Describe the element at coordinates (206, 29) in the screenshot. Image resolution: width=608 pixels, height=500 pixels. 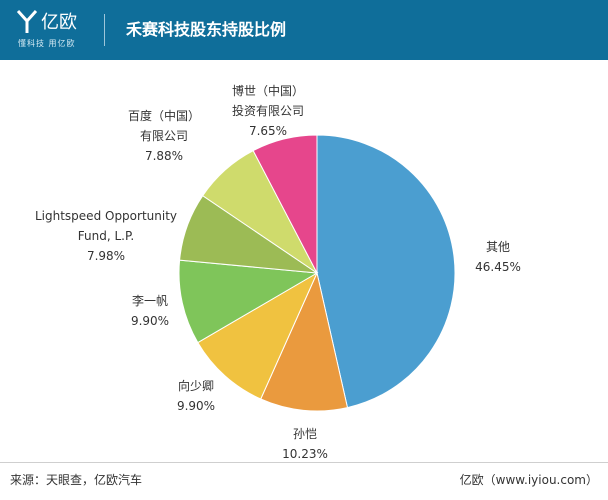
I see `page-title: 禾赛科技股东持股比例` at that location.